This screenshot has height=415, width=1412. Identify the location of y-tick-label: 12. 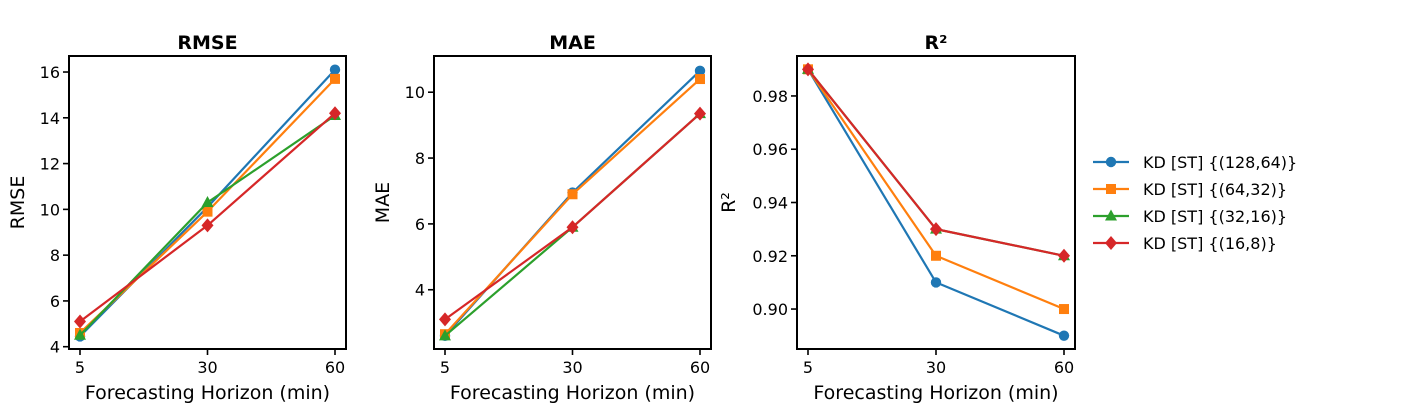
(50, 164).